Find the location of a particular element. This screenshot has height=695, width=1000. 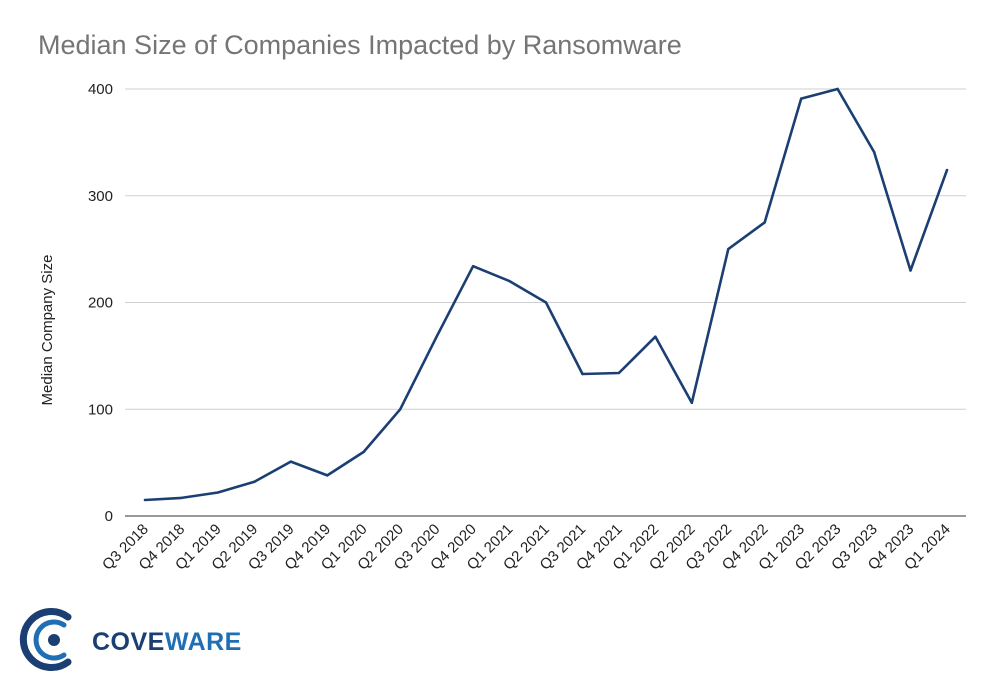

y-tick-label: 400 is located at coordinates (100, 89).